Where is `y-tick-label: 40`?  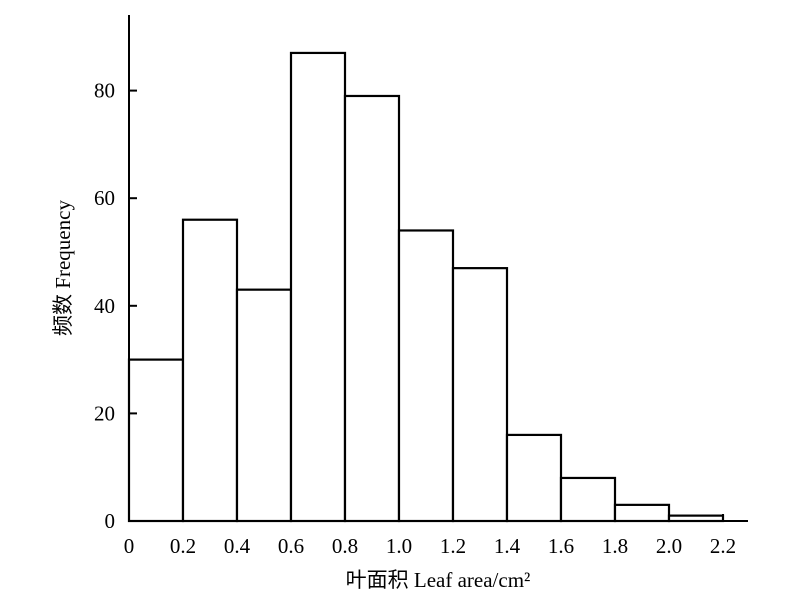 y-tick-label: 40 is located at coordinates (104, 306).